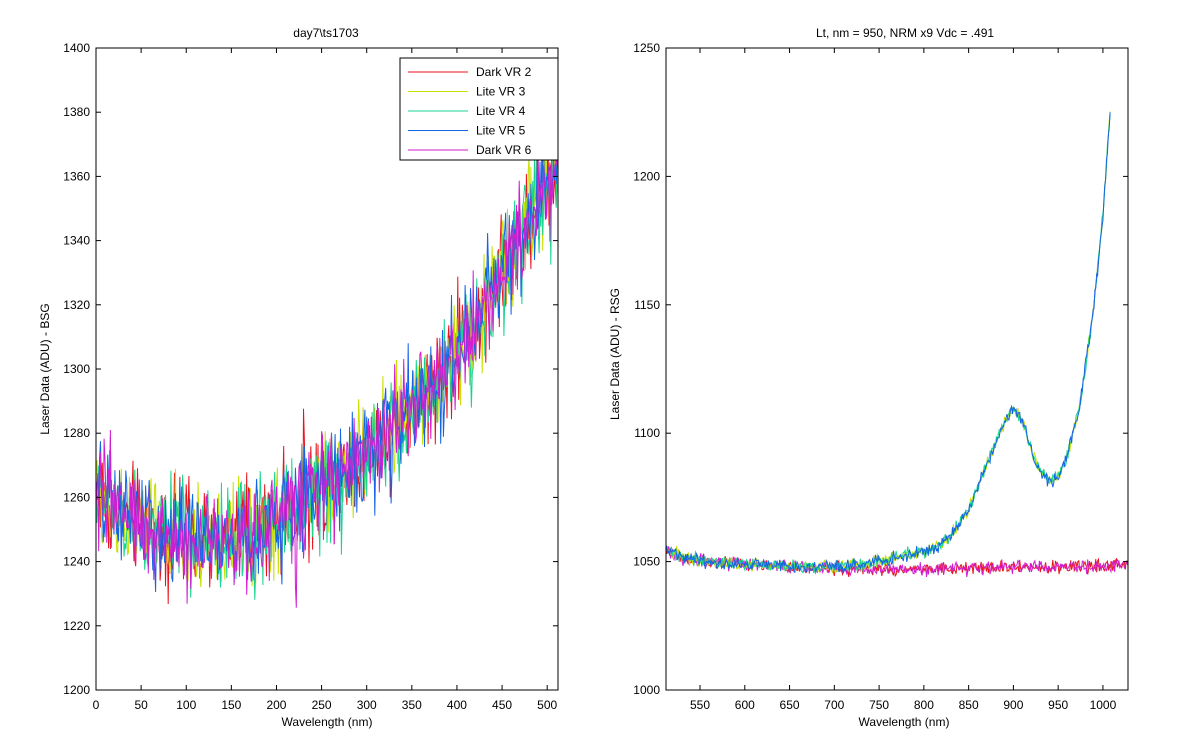 This screenshot has height=750, width=1200. I want to click on legend-label-1: Dark VR 2, so click(504, 72).